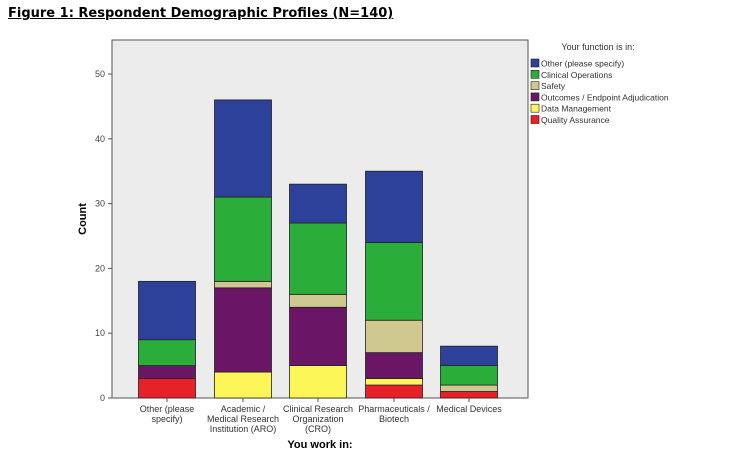  I want to click on legend-label: Other (please specify), so click(582, 64).